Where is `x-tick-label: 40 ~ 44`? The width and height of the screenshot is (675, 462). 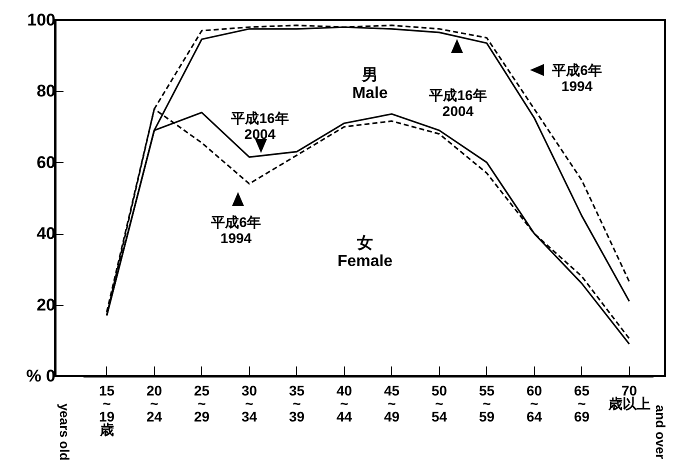
x-tick-label: 40 ~ 44 is located at coordinates (344, 403).